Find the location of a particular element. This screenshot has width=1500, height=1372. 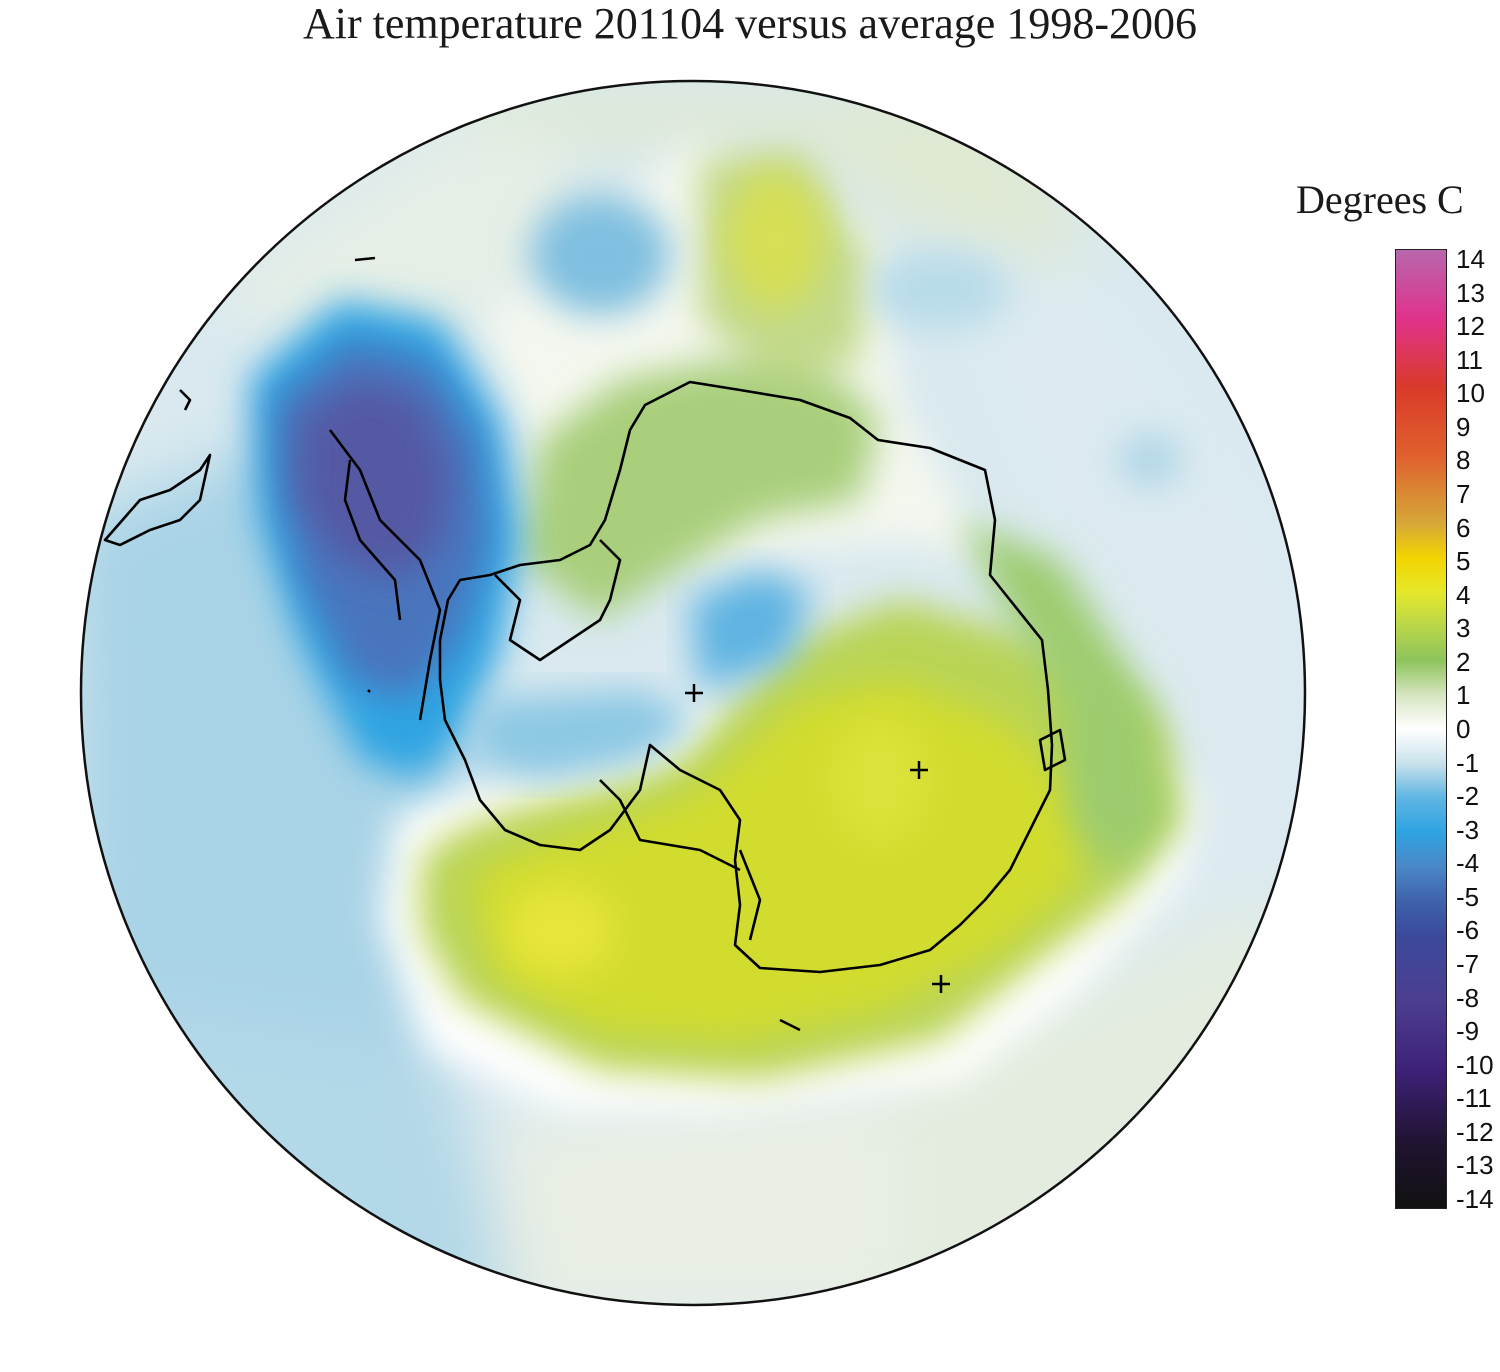

scale-tick-label: -8 is located at coordinates (1468, 997).